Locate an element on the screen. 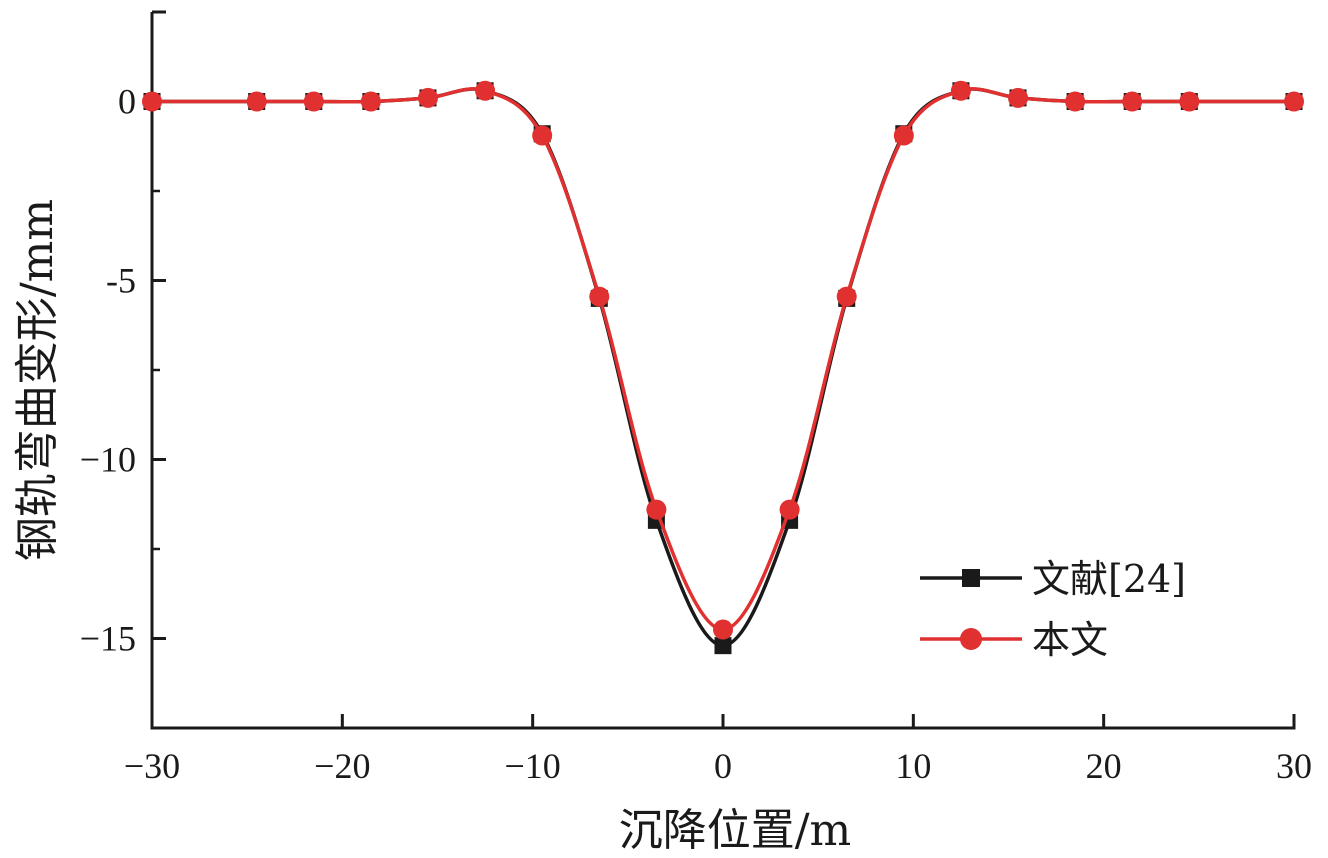 This screenshot has height=858, width=1328. x-tick-label: 30 is located at coordinates (1294, 766).